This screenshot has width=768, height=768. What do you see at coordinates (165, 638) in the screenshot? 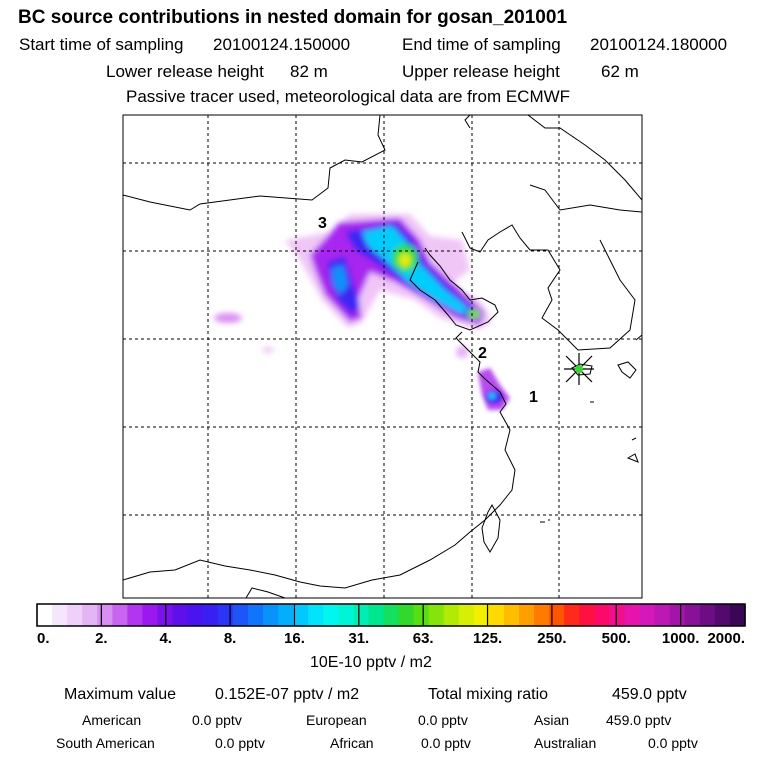
I see `colorbar-tick-label: 4.` at bounding box center [165, 638].